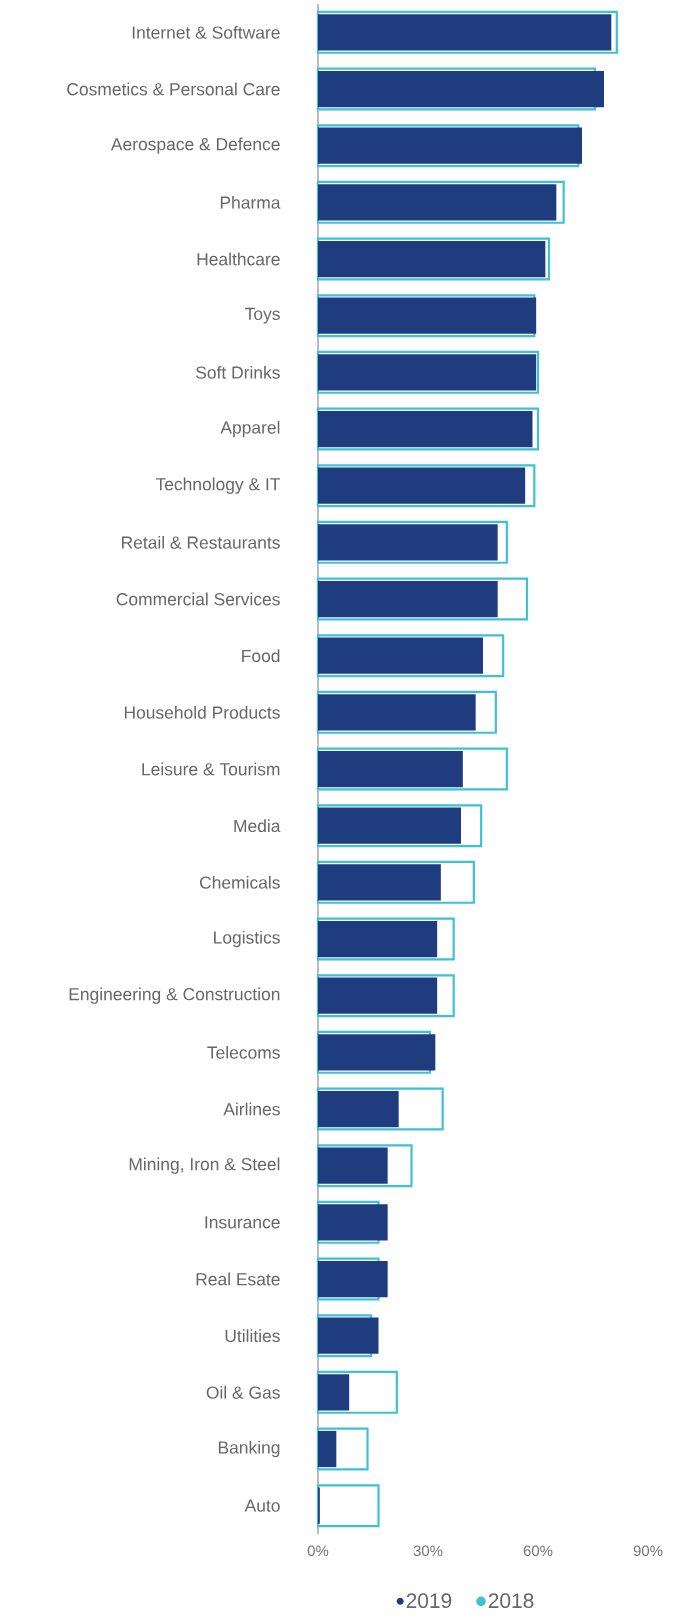  I want to click on y-tick-label: Auto, so click(262, 1505).